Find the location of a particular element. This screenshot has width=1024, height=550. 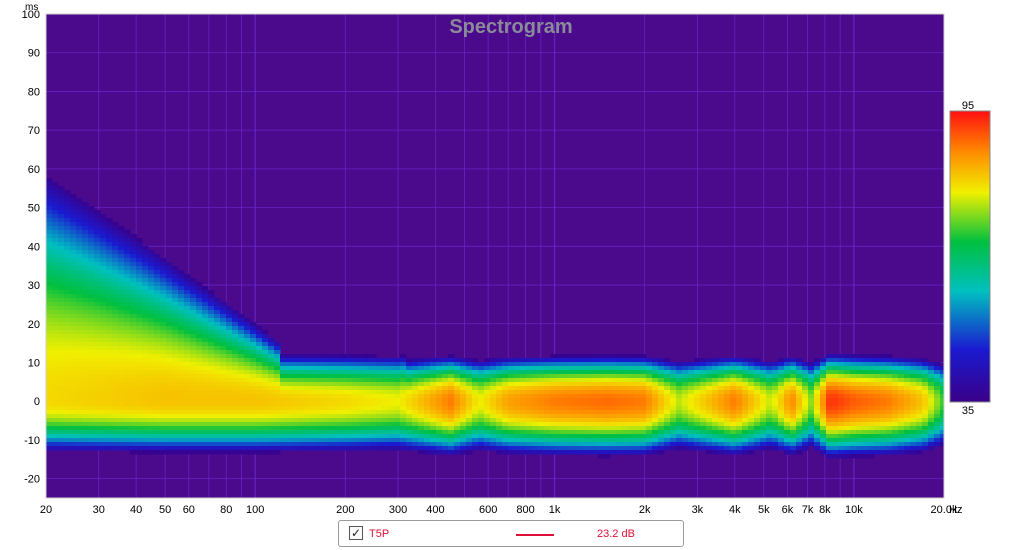

legend-checkbox: ✓ is located at coordinates (356, 533).